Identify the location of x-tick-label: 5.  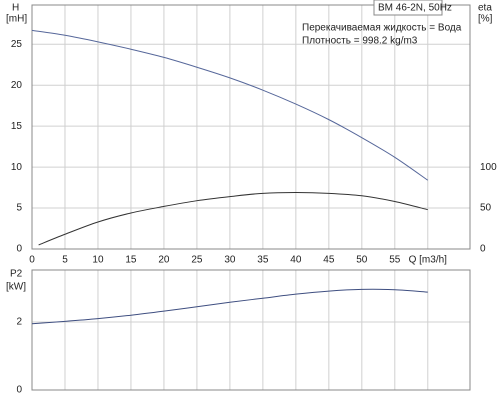
(65, 260).